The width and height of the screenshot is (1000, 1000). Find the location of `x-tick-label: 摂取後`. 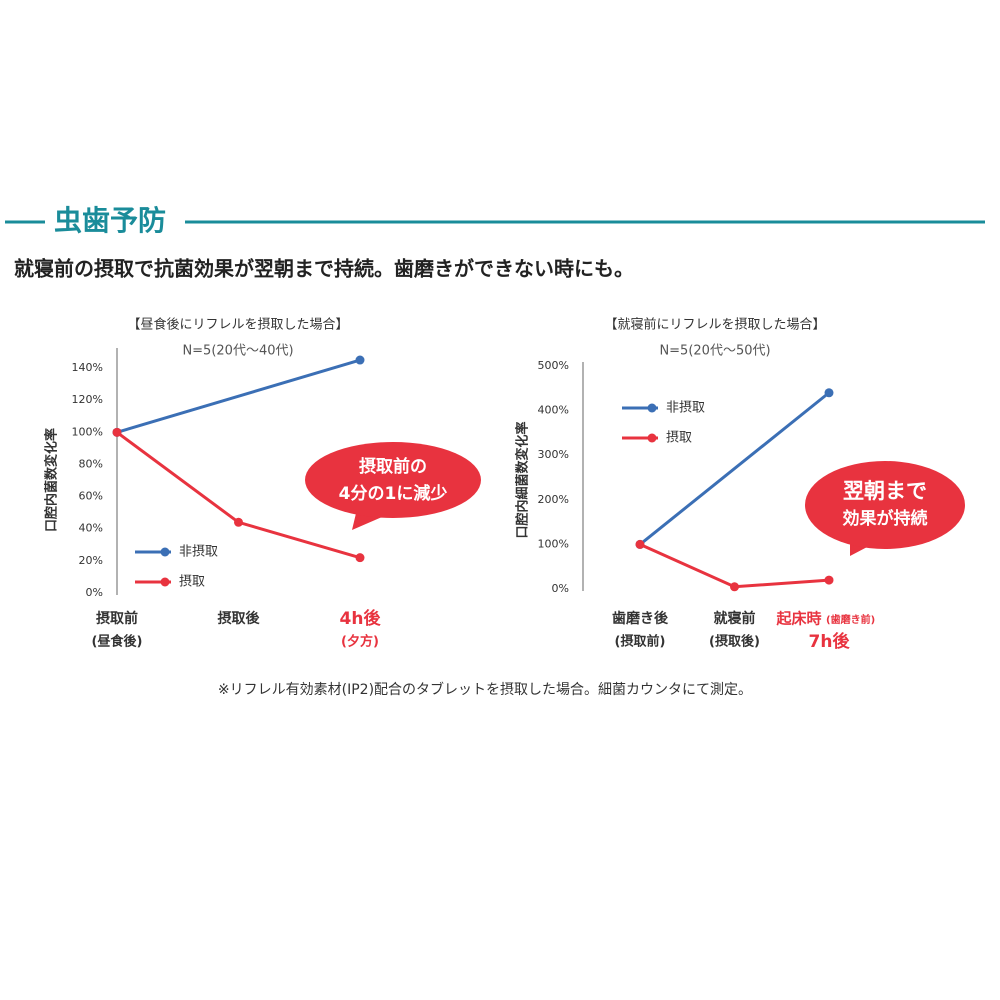

x-tick-label: 摂取後 is located at coordinates (239, 618).